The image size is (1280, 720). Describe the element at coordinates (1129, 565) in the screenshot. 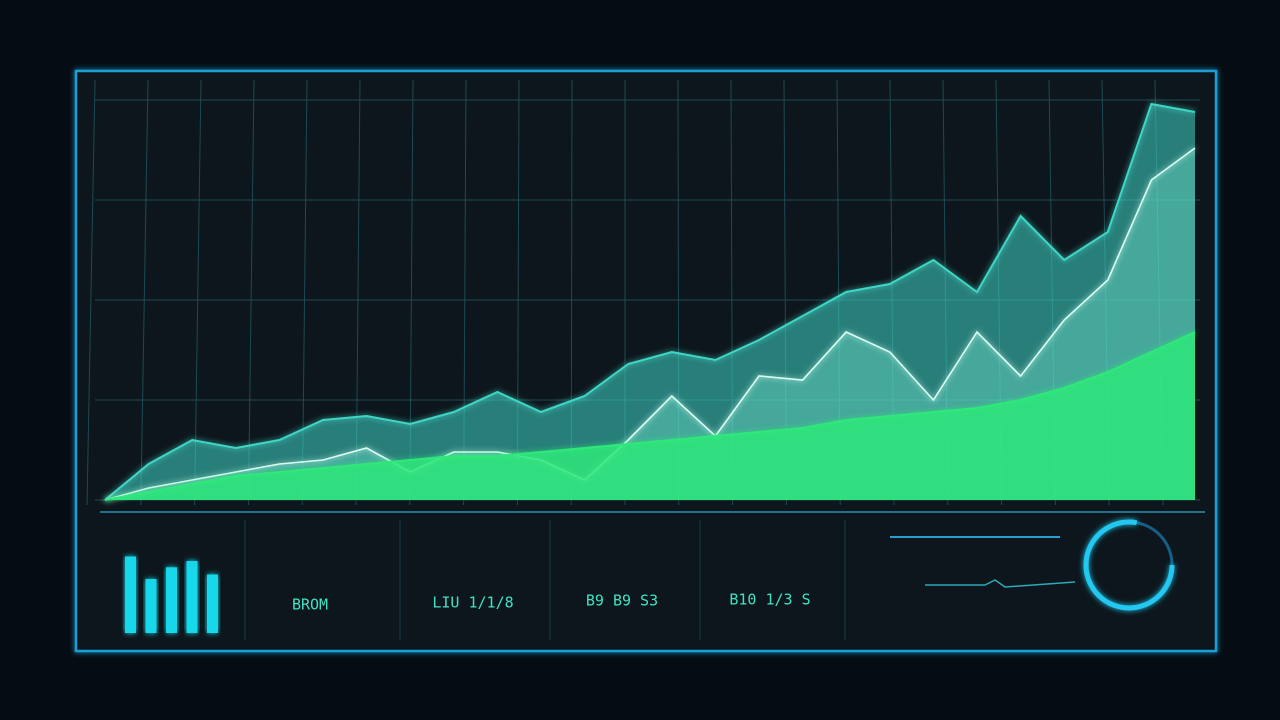

I see `gauge-ring` at that location.